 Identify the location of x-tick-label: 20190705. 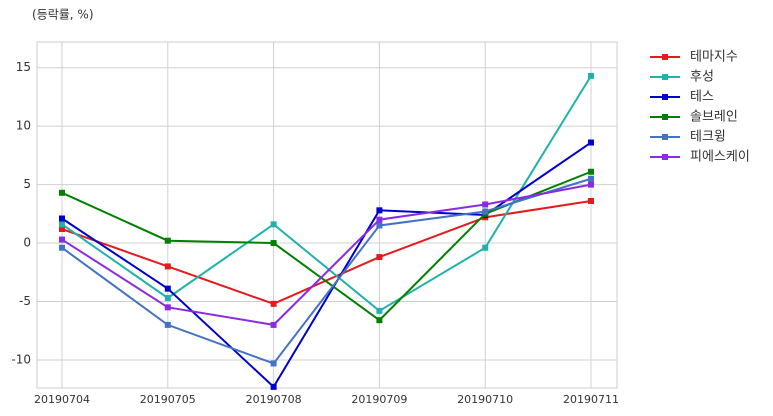
(168, 399).